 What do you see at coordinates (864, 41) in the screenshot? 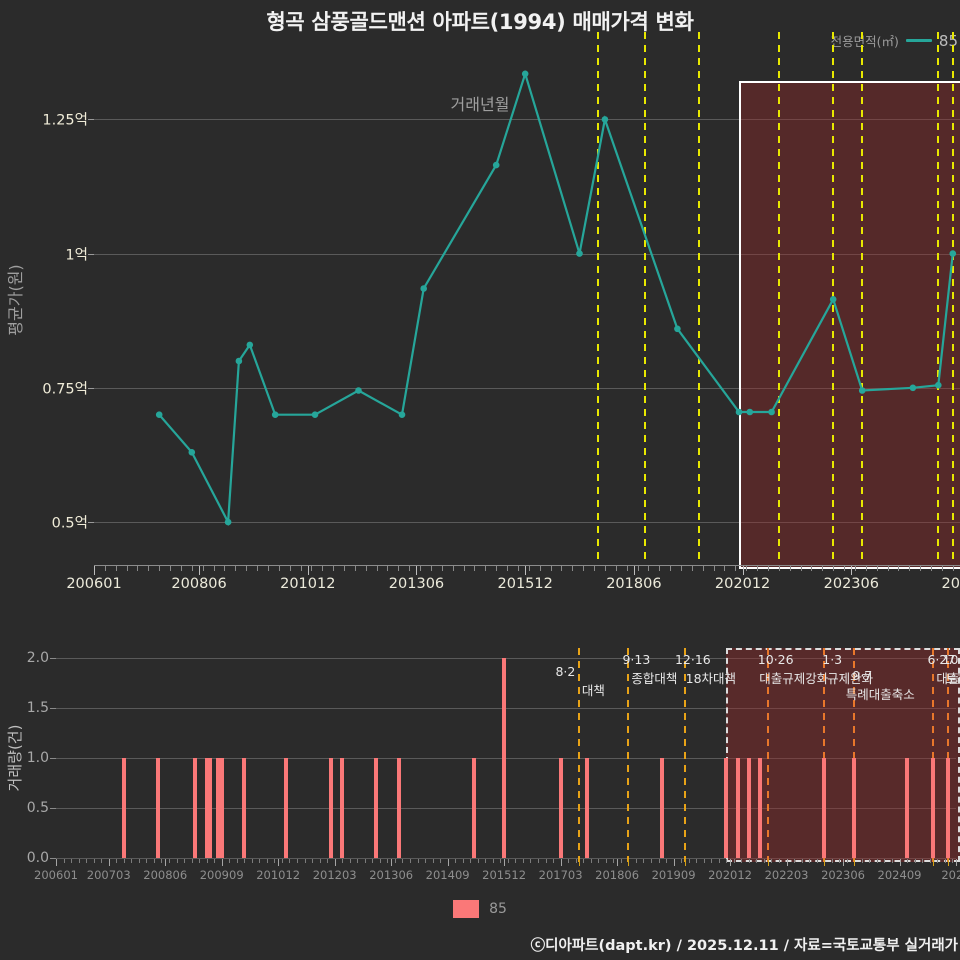
I see `legend-top-label: 전용면적(㎡)` at bounding box center [864, 41].